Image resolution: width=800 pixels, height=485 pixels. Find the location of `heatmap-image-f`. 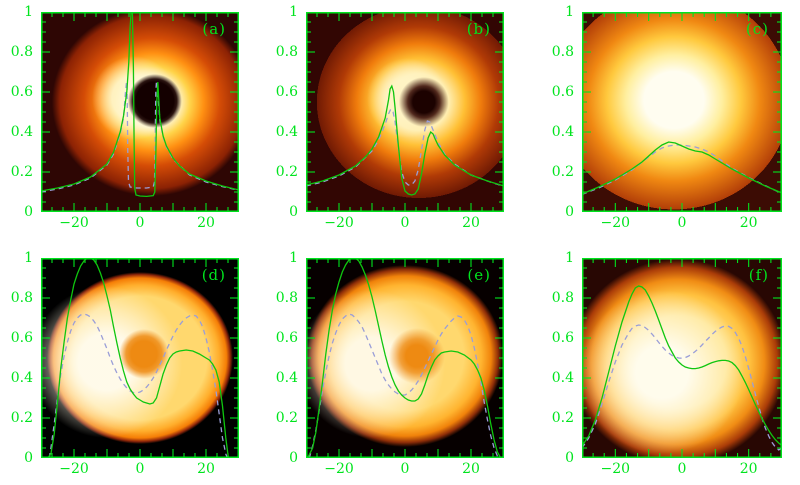

heatmap-image-f is located at coordinates (682, 358).